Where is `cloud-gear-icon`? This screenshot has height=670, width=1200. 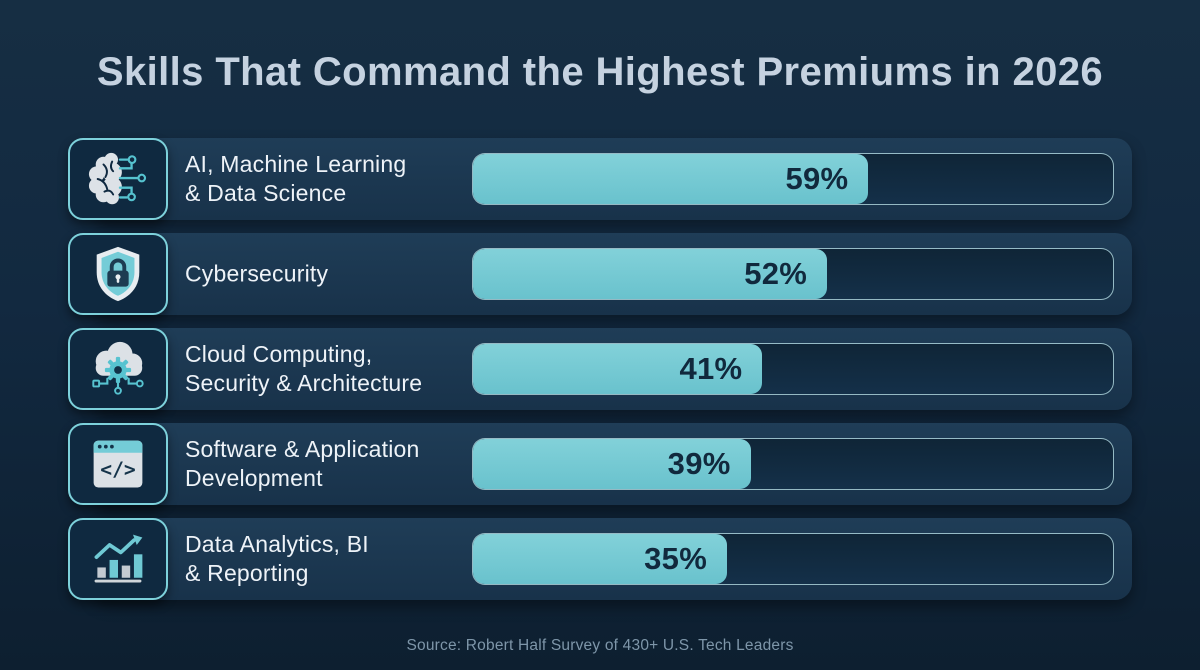
cloud-gear-icon is located at coordinates (118, 368).